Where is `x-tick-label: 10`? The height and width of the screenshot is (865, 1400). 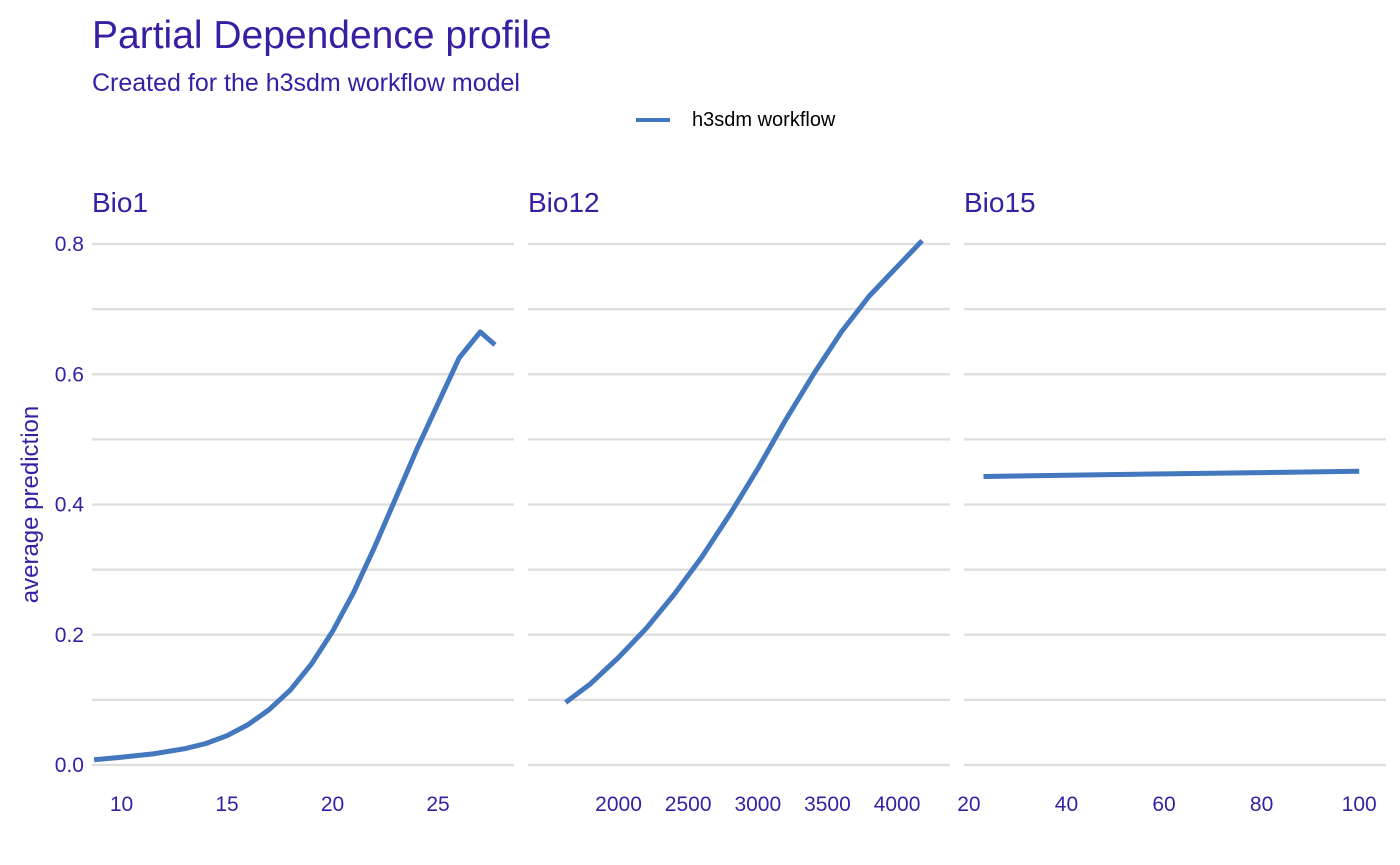
x-tick-label: 10 is located at coordinates (121, 804).